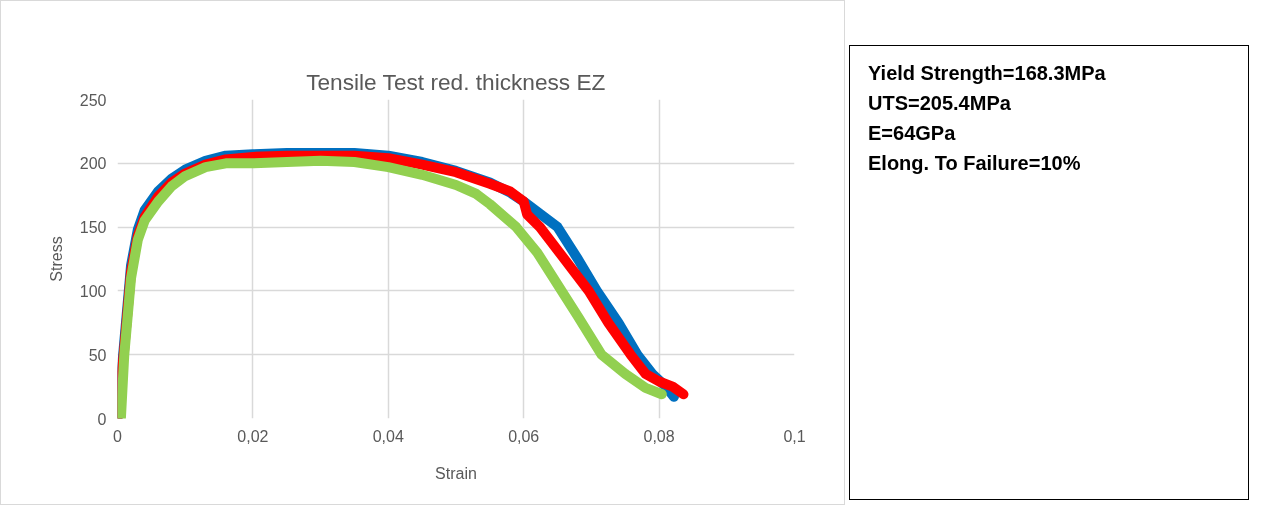 The width and height of the screenshot is (1283, 505). I want to click on x-tick-label: 0,1, so click(794, 436).